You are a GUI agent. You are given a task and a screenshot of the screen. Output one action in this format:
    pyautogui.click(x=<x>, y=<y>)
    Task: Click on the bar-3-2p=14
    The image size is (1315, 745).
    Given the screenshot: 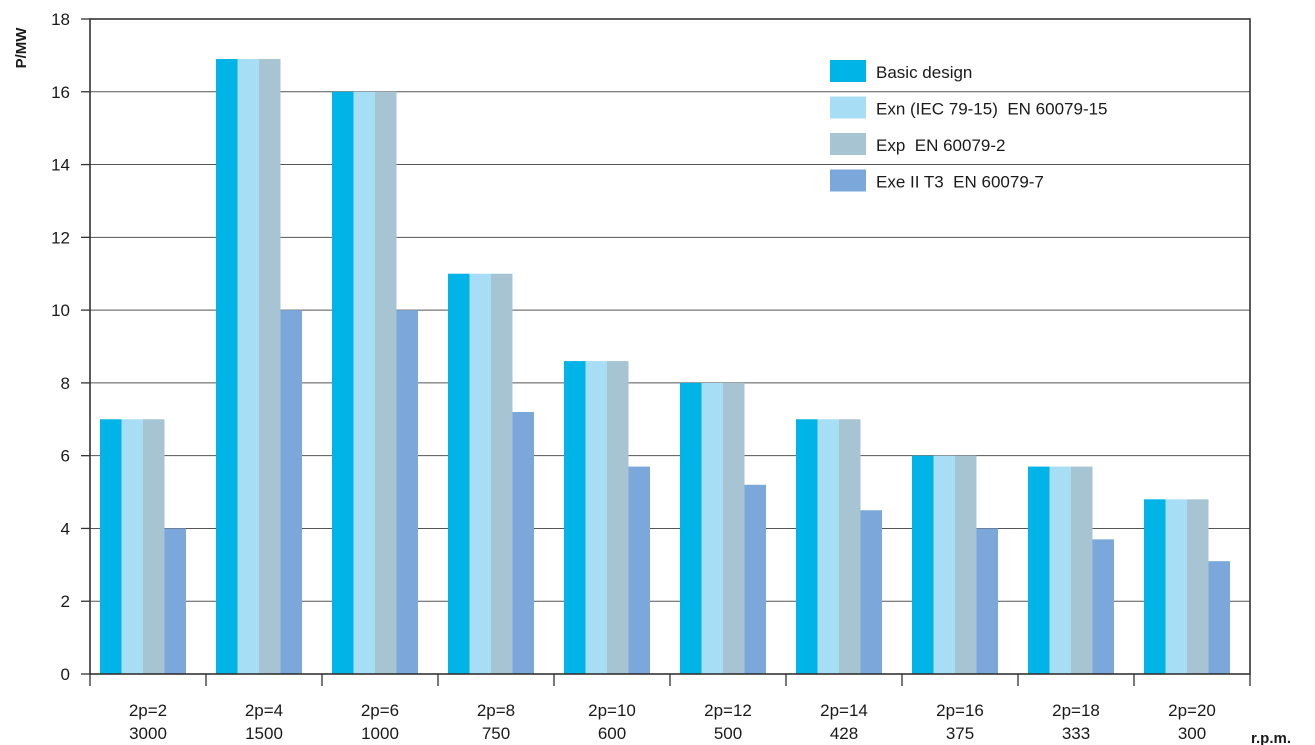 What is the action you would take?
    pyautogui.click(x=850, y=546)
    